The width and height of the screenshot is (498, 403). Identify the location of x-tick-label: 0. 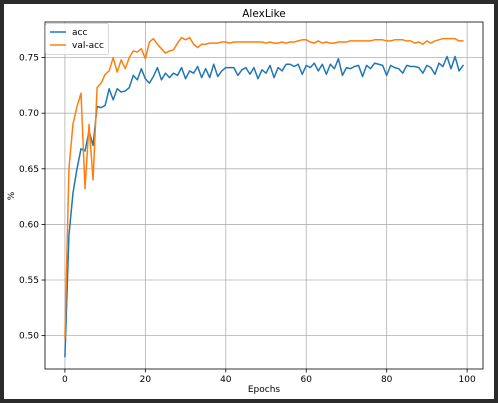
(65, 380).